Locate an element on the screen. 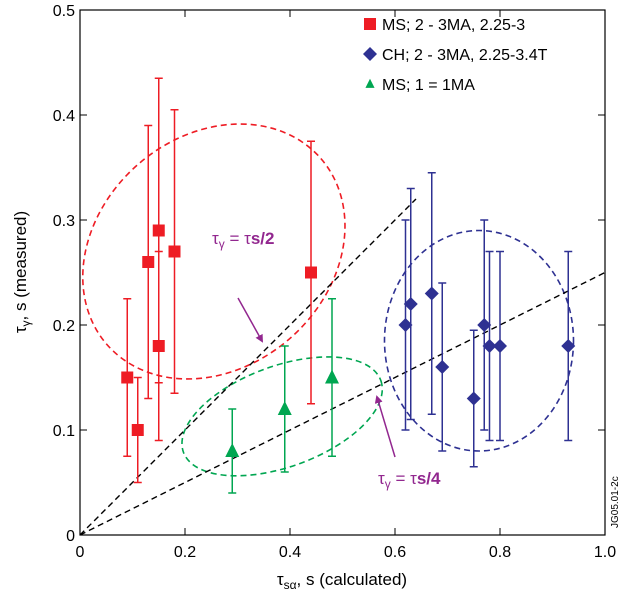  reference-line-label: τγ = τs/4 is located at coordinates (409, 480).